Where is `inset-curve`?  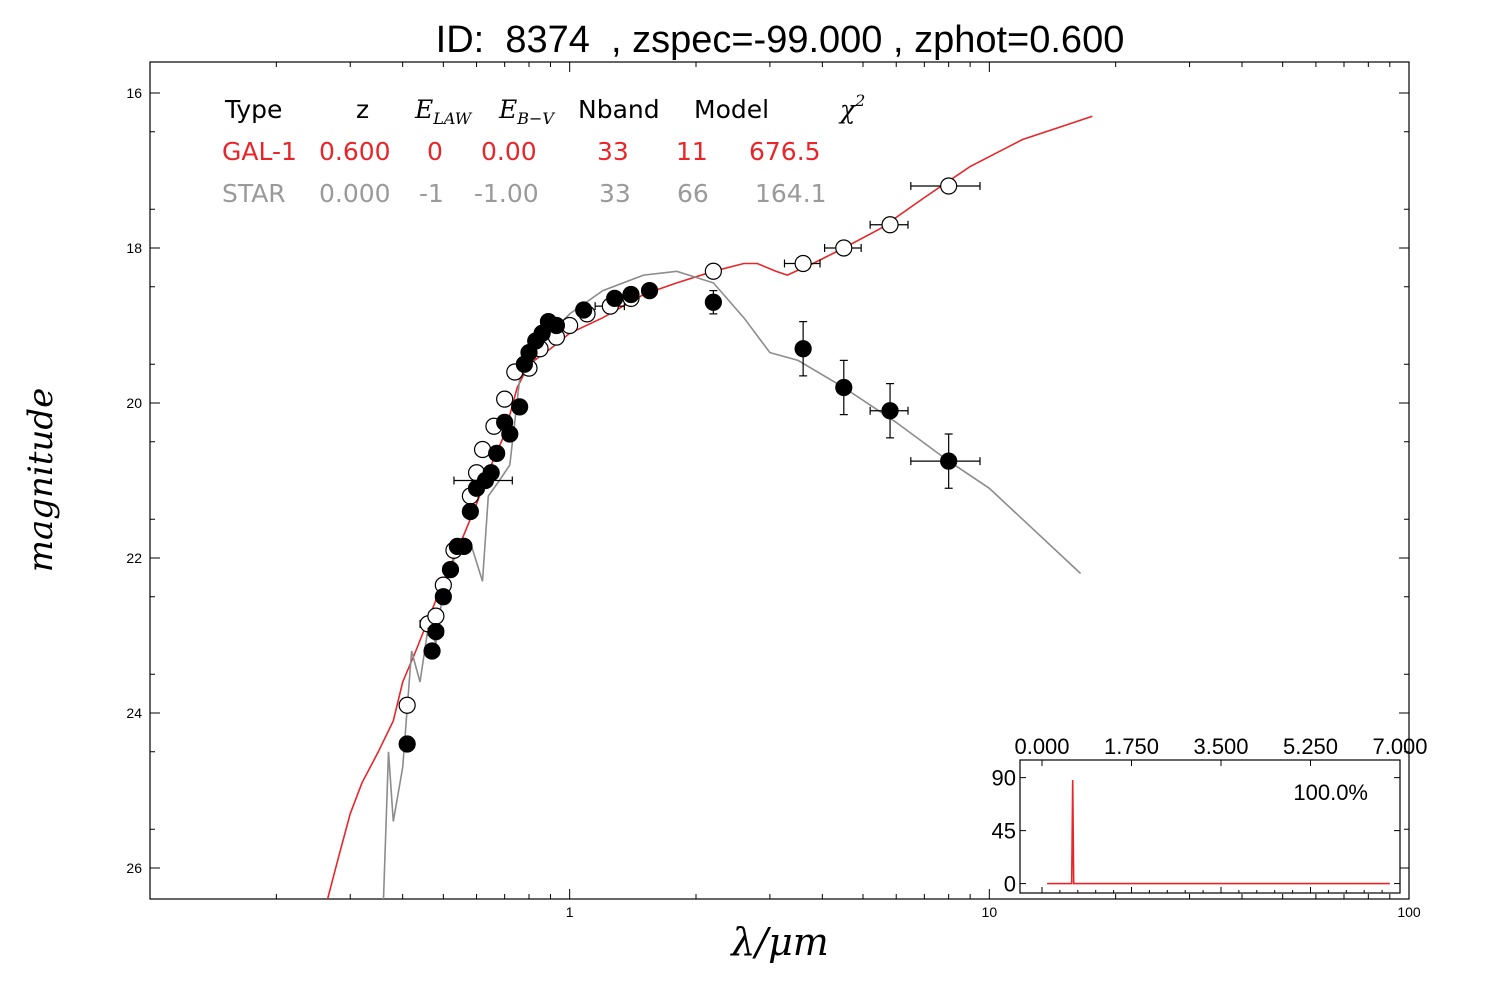
inset-curve is located at coordinates (1218, 832).